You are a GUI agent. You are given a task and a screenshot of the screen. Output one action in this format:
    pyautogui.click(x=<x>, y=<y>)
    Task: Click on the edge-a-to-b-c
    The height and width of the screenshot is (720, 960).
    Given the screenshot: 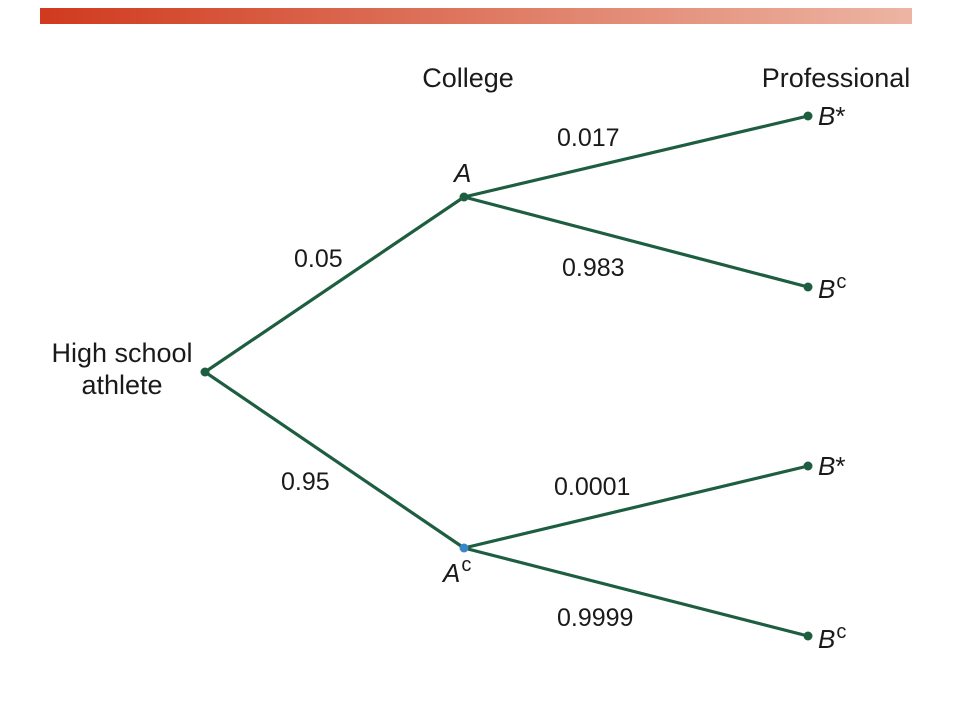 What is the action you would take?
    pyautogui.click(x=636, y=242)
    